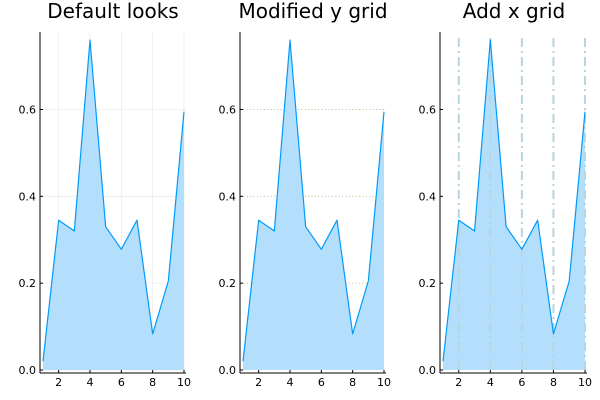 Image resolution: width=600 pixels, height=400 pixels. I want to click on chart-title: Default looks, so click(112, 11).